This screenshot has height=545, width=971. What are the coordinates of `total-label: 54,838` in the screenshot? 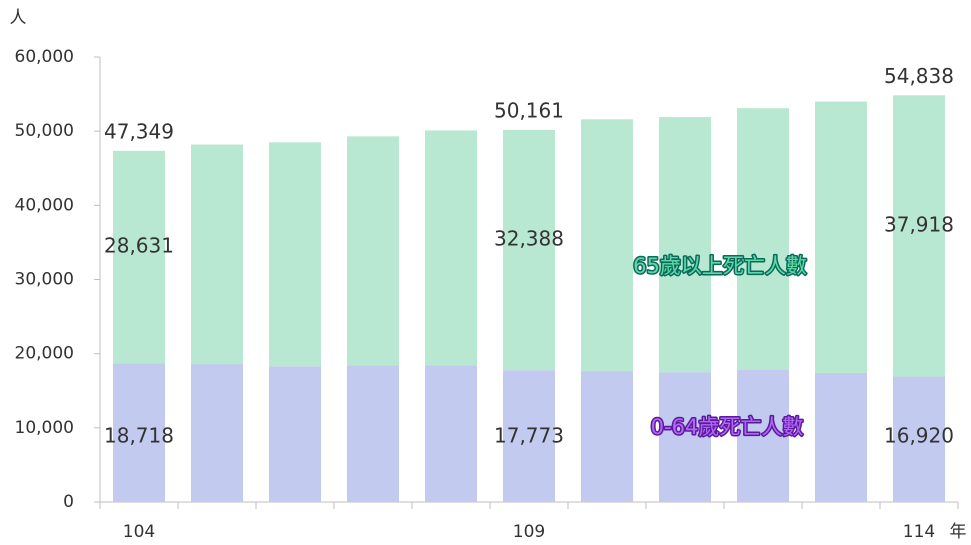 It's located at (919, 76).